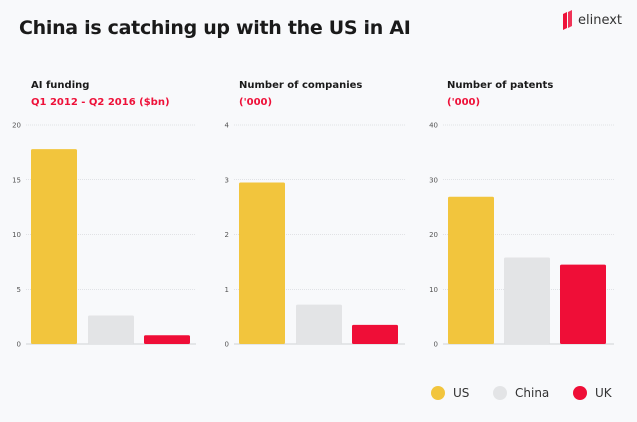  I want to click on chart-2-subtitle: ('000), so click(256, 102).